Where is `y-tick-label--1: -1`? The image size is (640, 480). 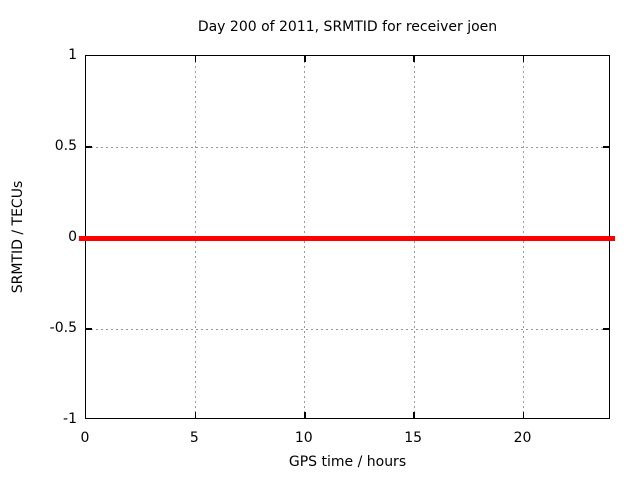
y-tick-label--1: -1 is located at coordinates (70, 419).